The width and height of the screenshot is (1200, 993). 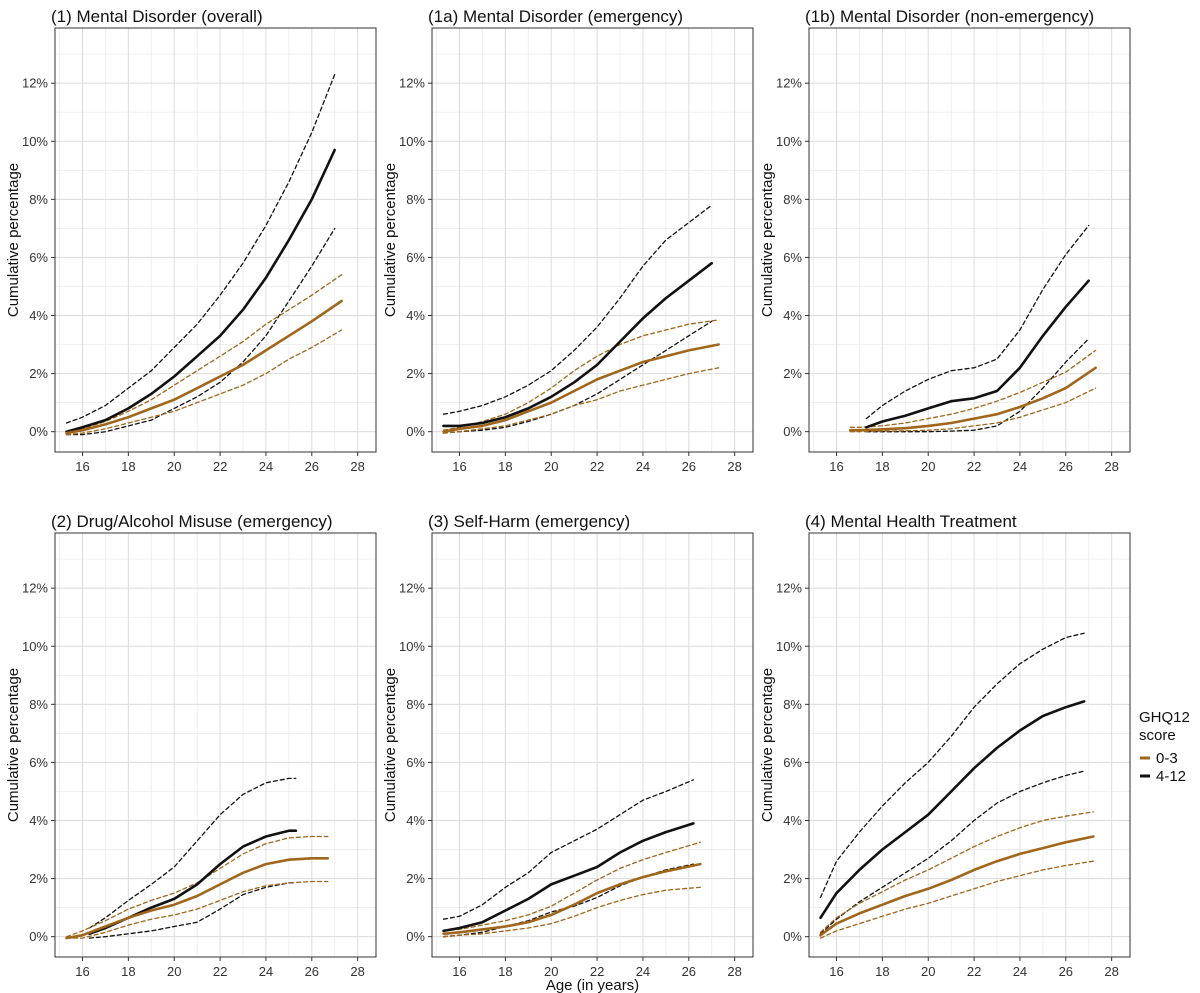 What do you see at coordinates (1167, 758) in the screenshot?
I see `legend-label-0-3: 0-3` at bounding box center [1167, 758].